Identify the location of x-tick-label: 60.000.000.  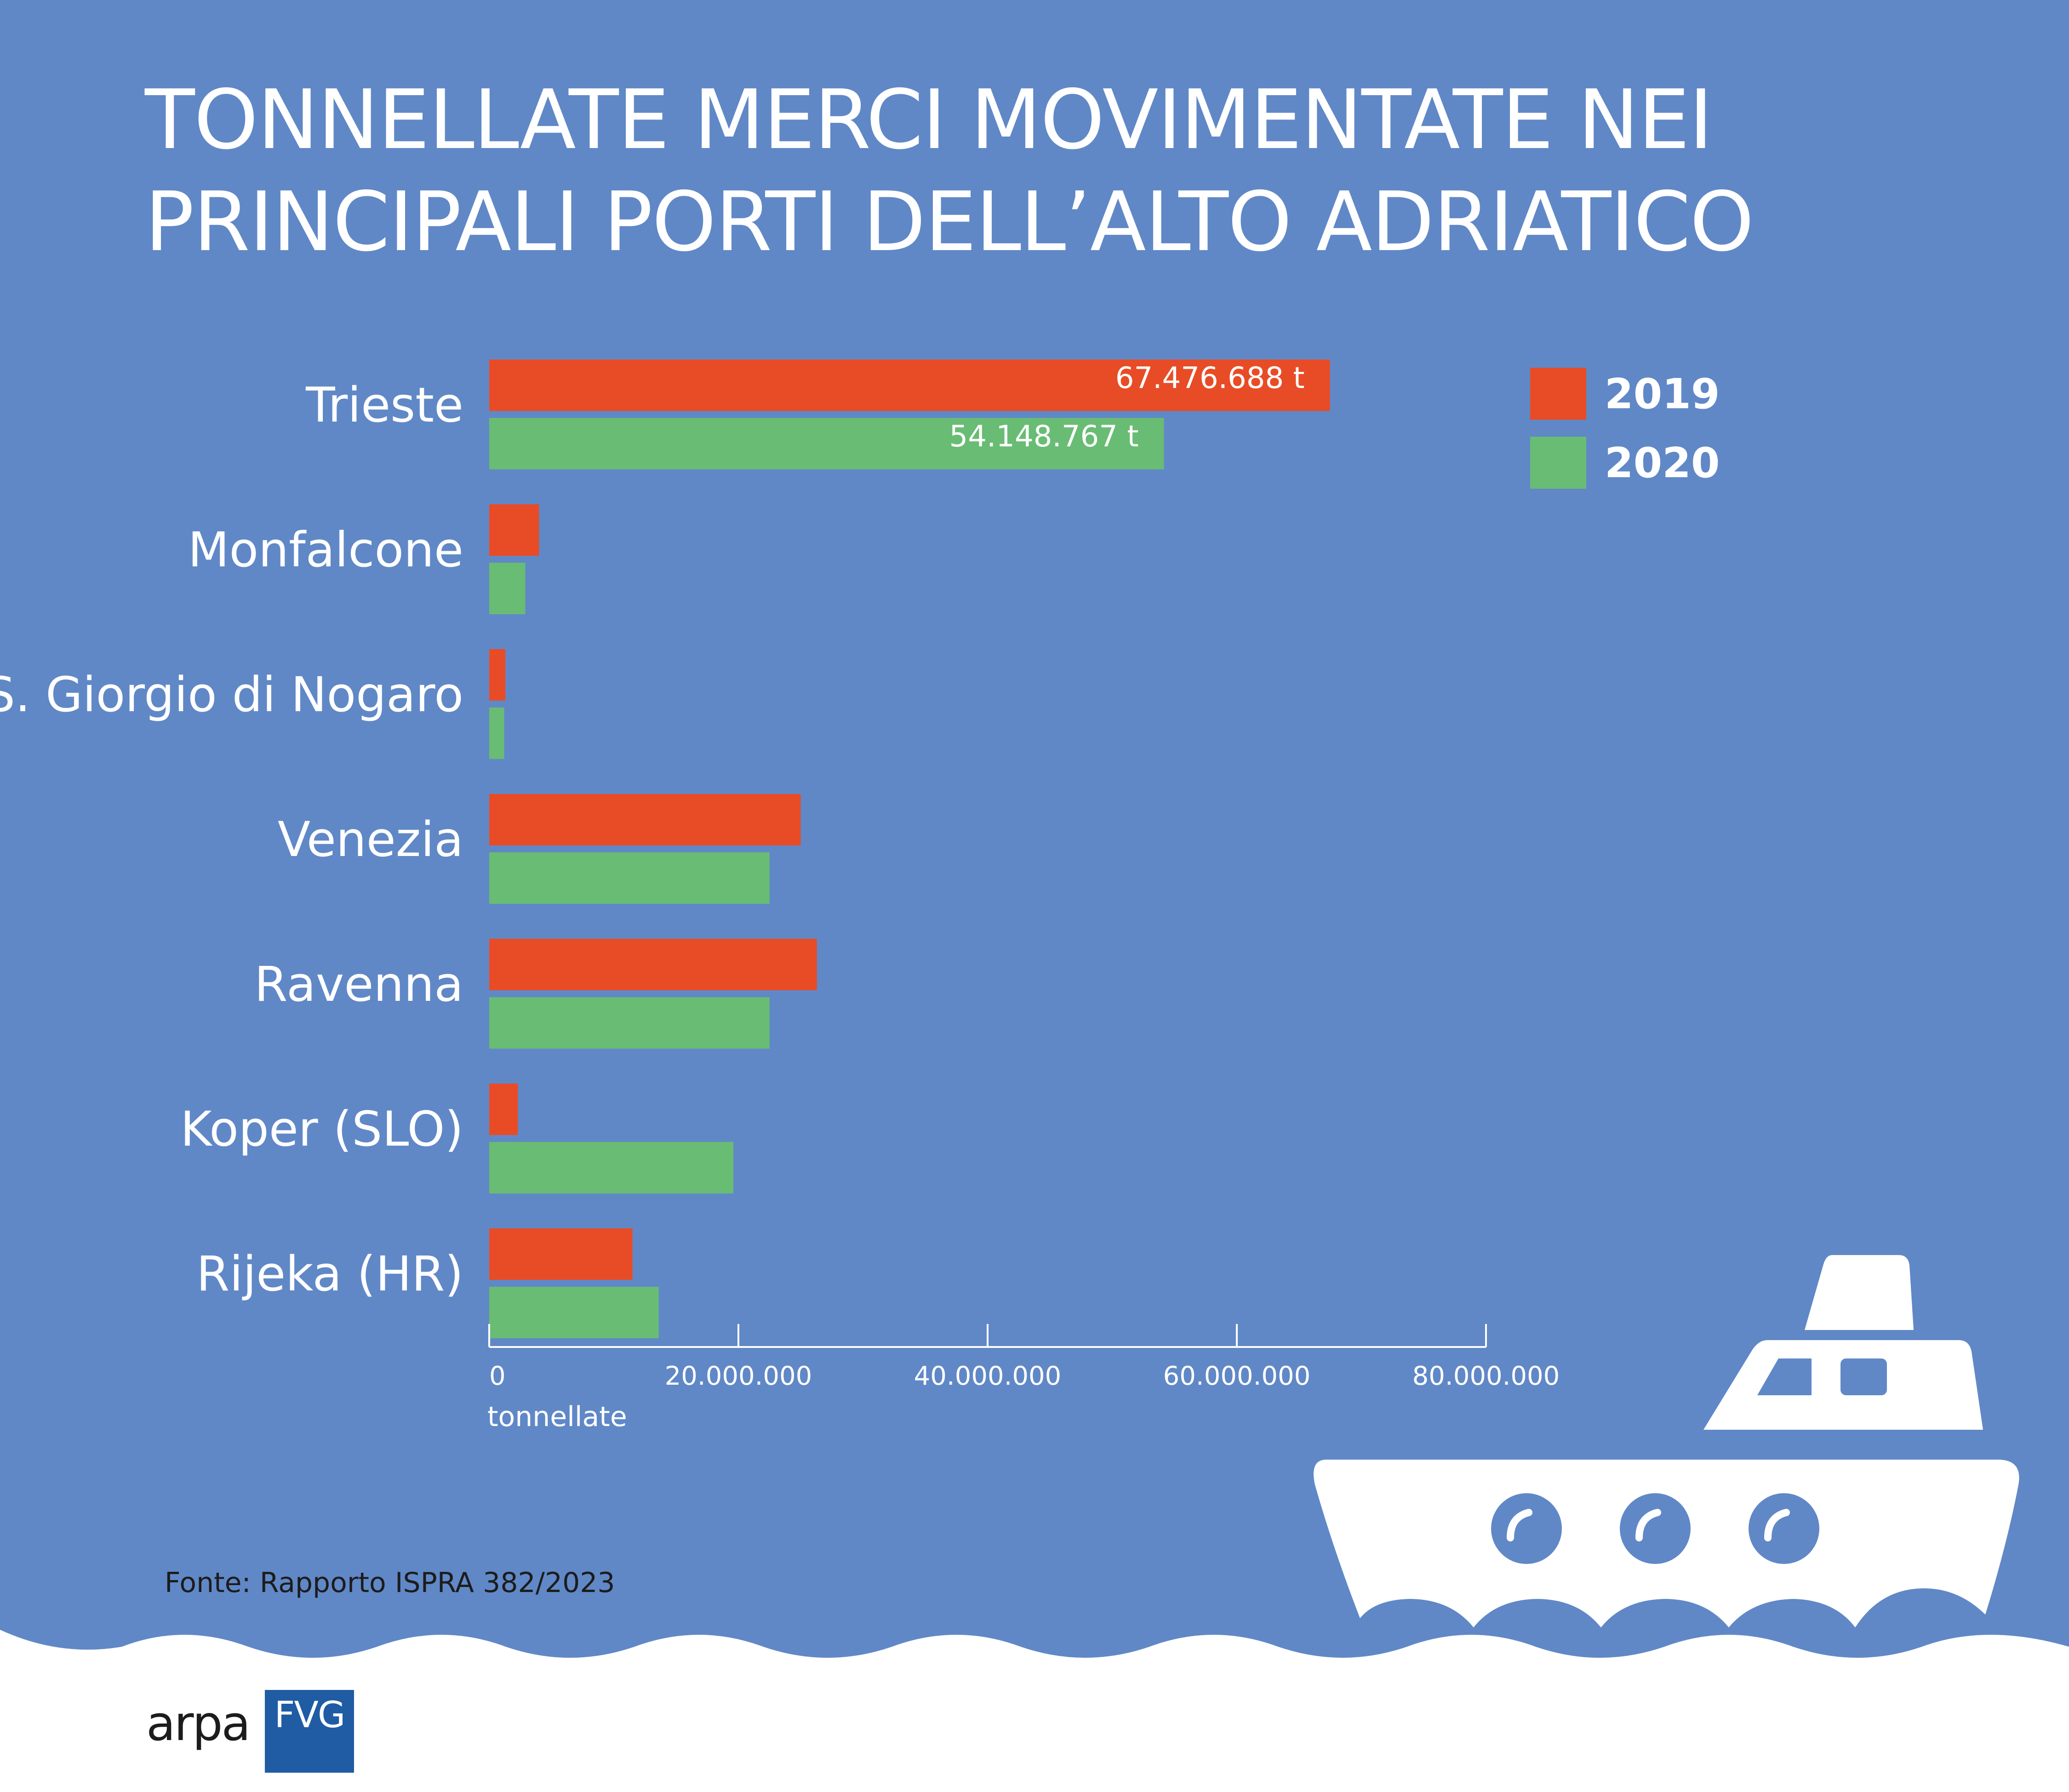
(1237, 1376).